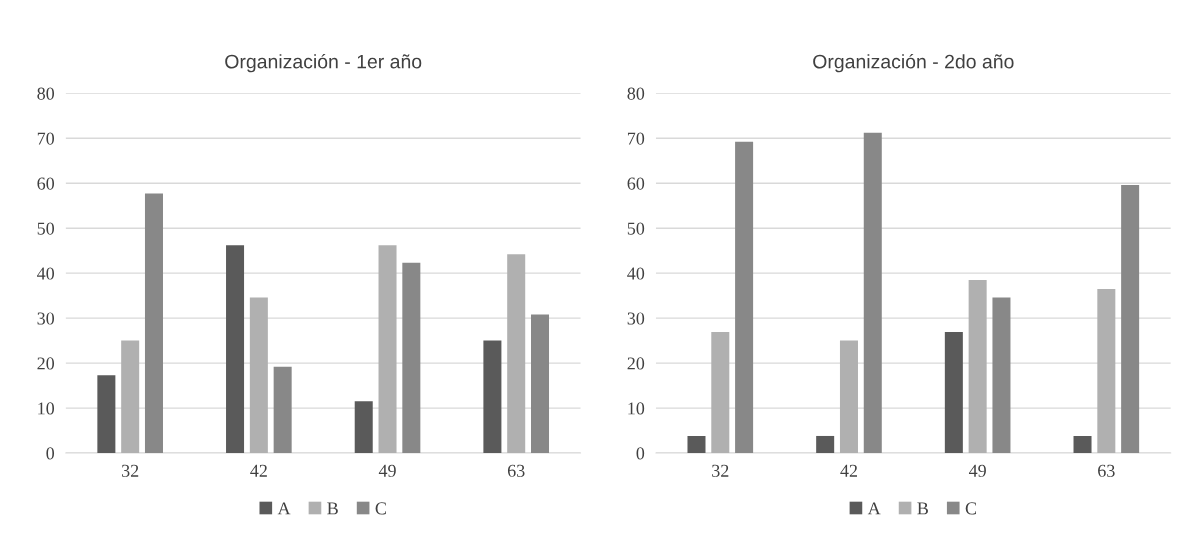 The width and height of the screenshot is (1197, 533). Describe the element at coordinates (913, 63) in the screenshot. I see `chart-title: Organización - 2do año` at that location.